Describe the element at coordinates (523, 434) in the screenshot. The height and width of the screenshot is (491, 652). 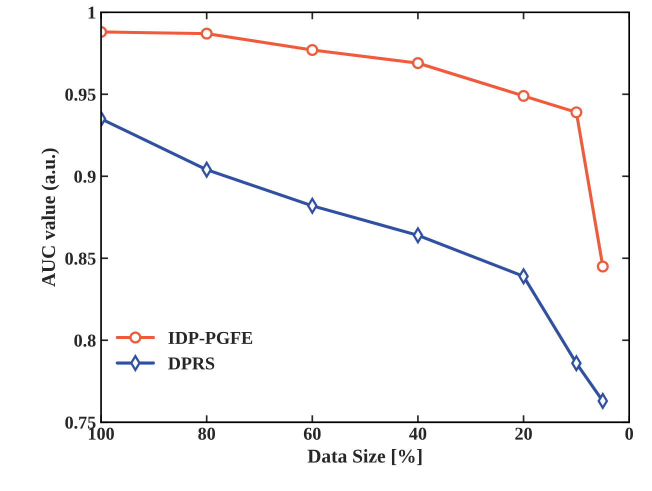
I see `x-tick-label: 20` at that location.